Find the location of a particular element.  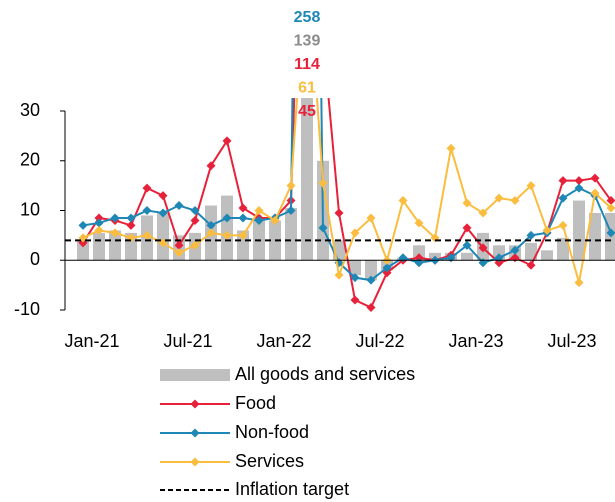

legend-label: Inflation target is located at coordinates (292, 489).